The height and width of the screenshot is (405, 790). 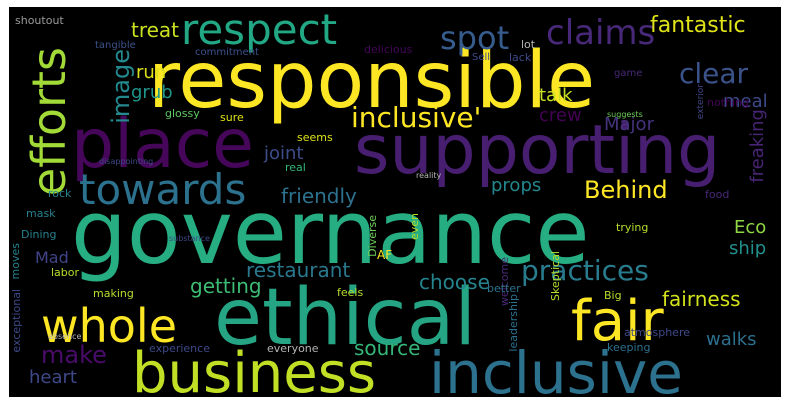 What do you see at coordinates (226, 286) in the screenshot?
I see `w-getting: getting` at bounding box center [226, 286].